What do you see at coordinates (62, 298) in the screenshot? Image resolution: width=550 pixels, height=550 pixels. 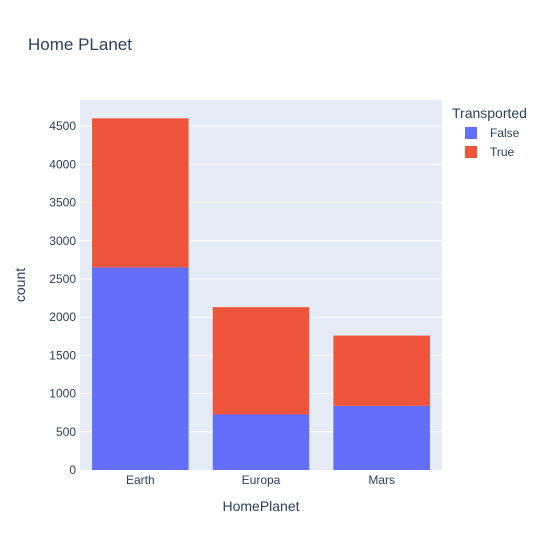 I see `y-tick-labels: 0 500 1000 1500 2000 2500 3000 3500 4000 4500` at bounding box center [62, 298].